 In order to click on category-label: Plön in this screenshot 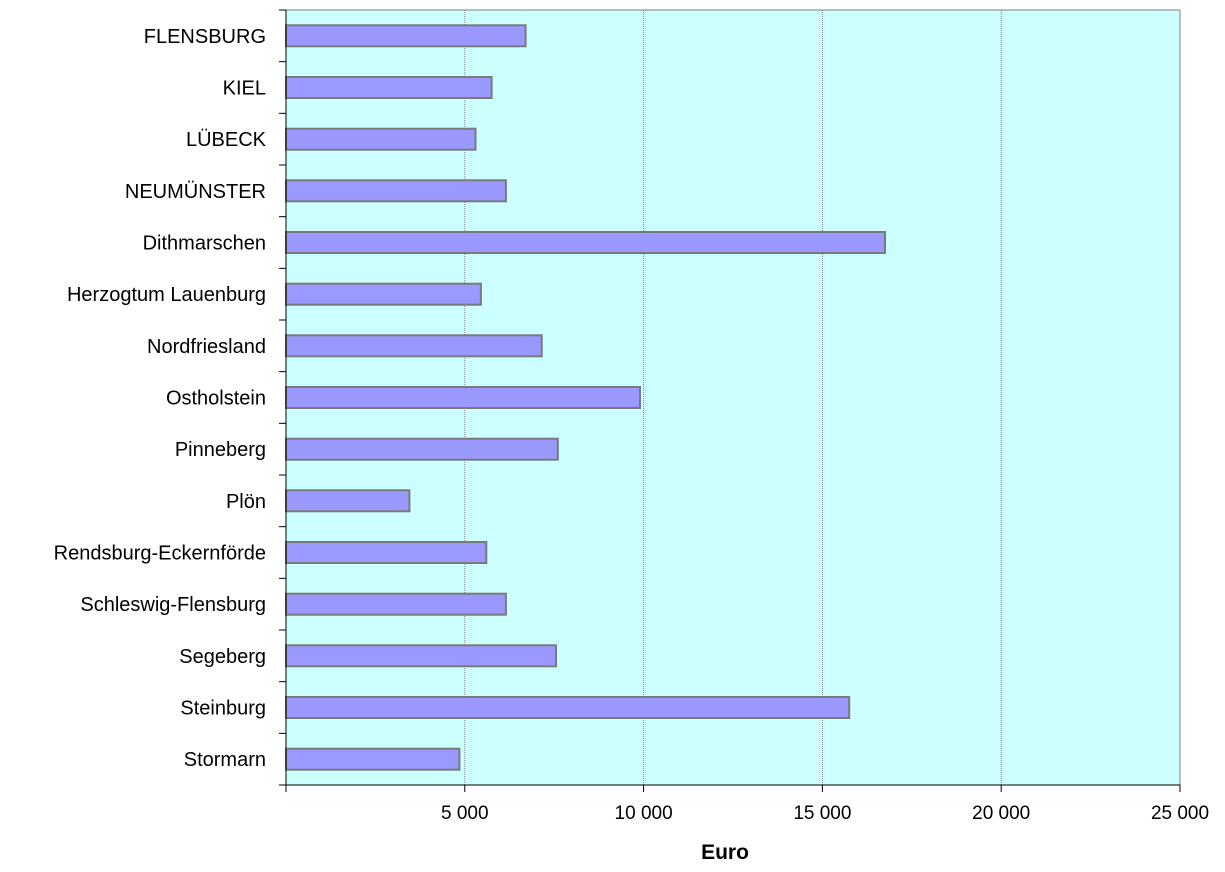, I will do `click(246, 502)`.